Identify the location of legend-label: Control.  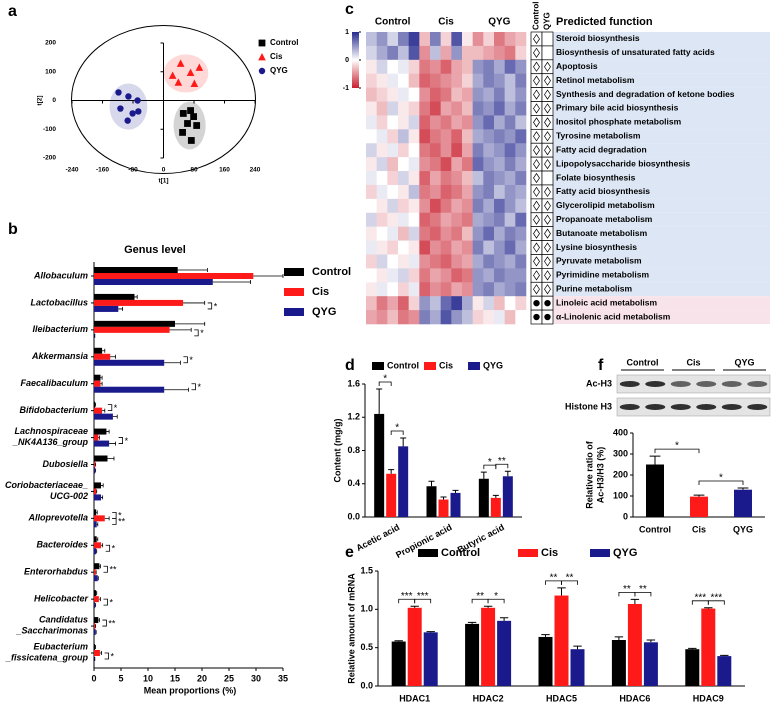
(331, 272).